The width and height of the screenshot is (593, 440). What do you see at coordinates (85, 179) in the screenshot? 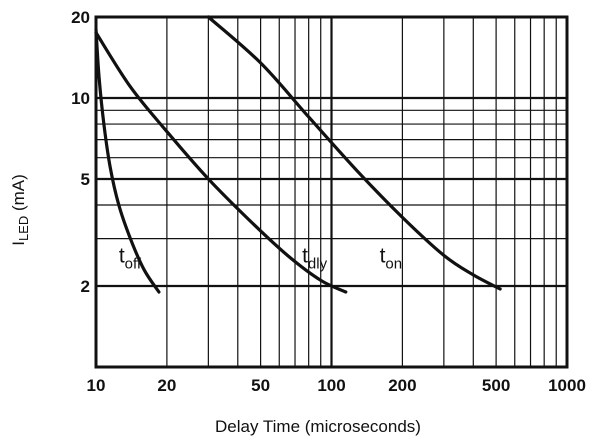
I see `y-tick-label: 5` at bounding box center [85, 179].